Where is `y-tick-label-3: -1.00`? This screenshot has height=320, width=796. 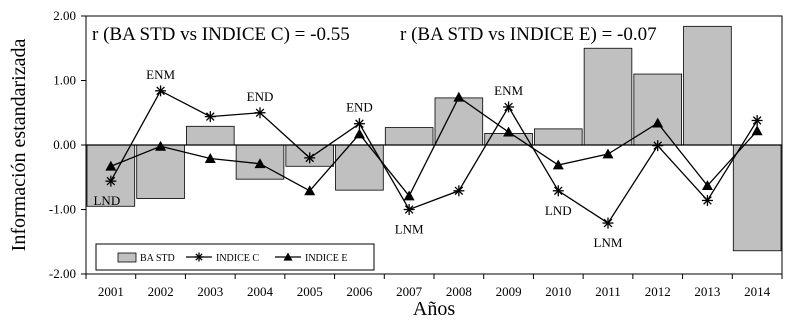
y-tick-label-3: -1.00 is located at coordinates (62, 209).